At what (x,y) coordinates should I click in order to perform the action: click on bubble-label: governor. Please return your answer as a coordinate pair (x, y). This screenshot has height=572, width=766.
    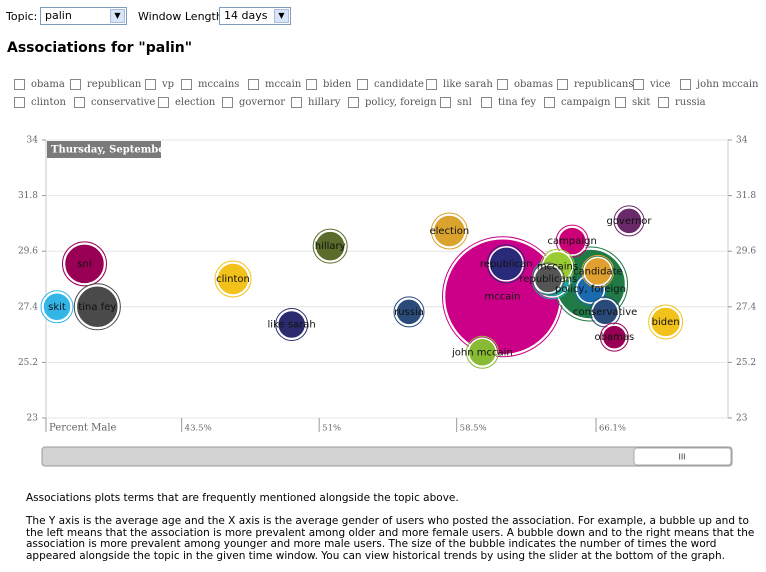
    Looking at the image, I should click on (629, 221).